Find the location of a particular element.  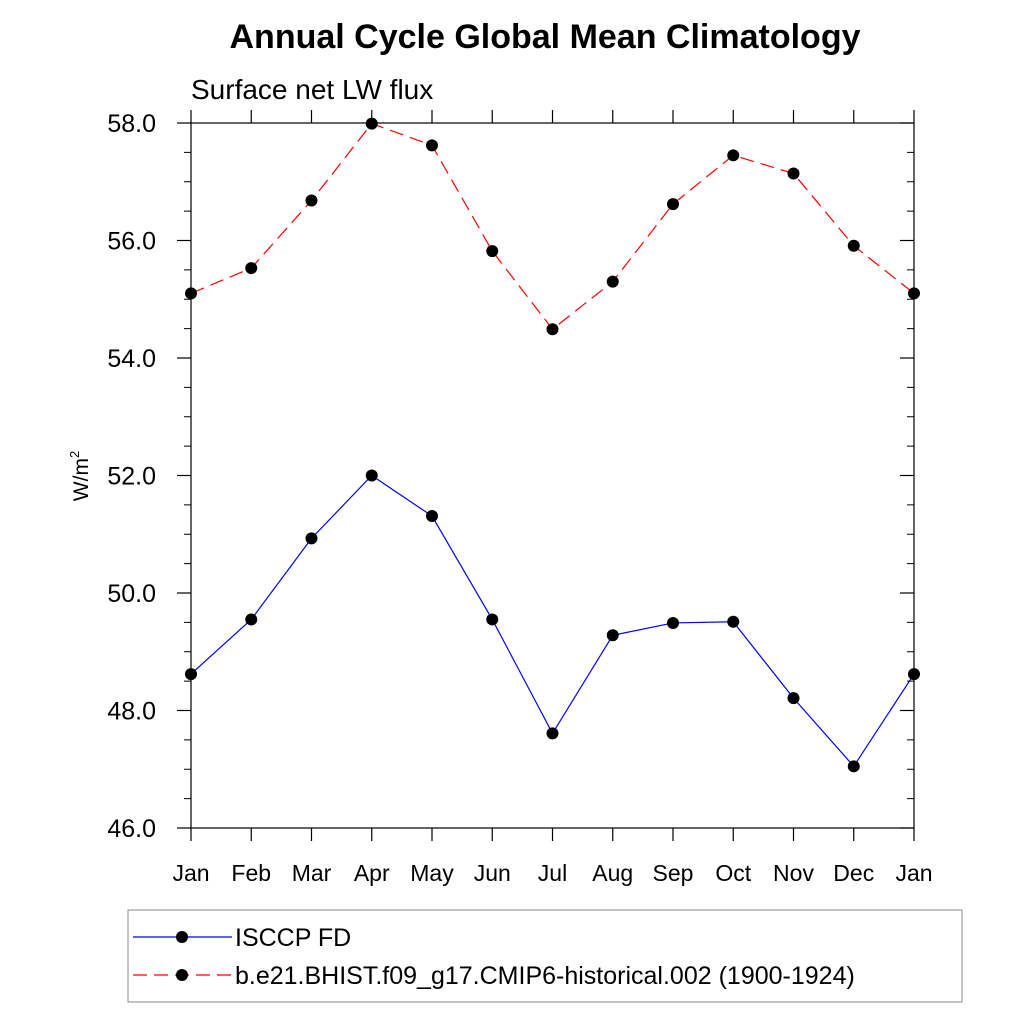

legend-box is located at coordinates (545, 956).